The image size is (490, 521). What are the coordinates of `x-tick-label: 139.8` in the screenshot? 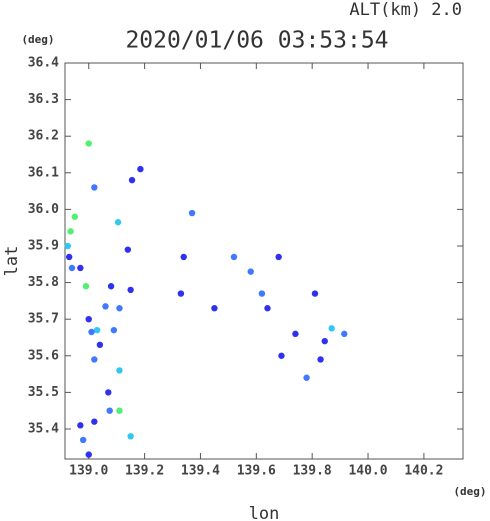 It's located at (312, 471).